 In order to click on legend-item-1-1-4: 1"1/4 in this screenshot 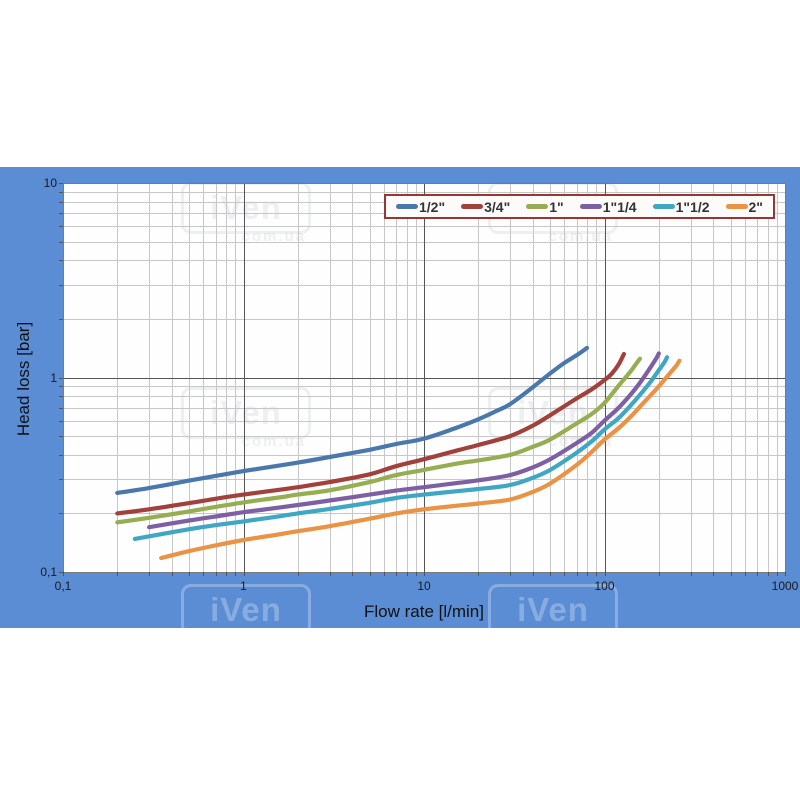, I will do `click(608, 206)`.